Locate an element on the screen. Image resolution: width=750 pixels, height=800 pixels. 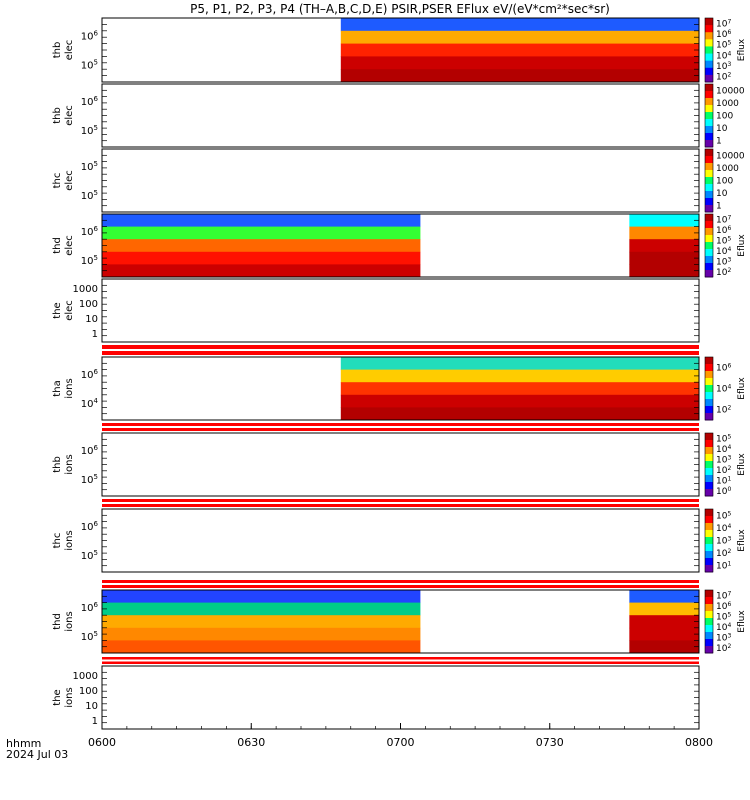
panel-probe-label: thb is located at coordinates (57, 115).